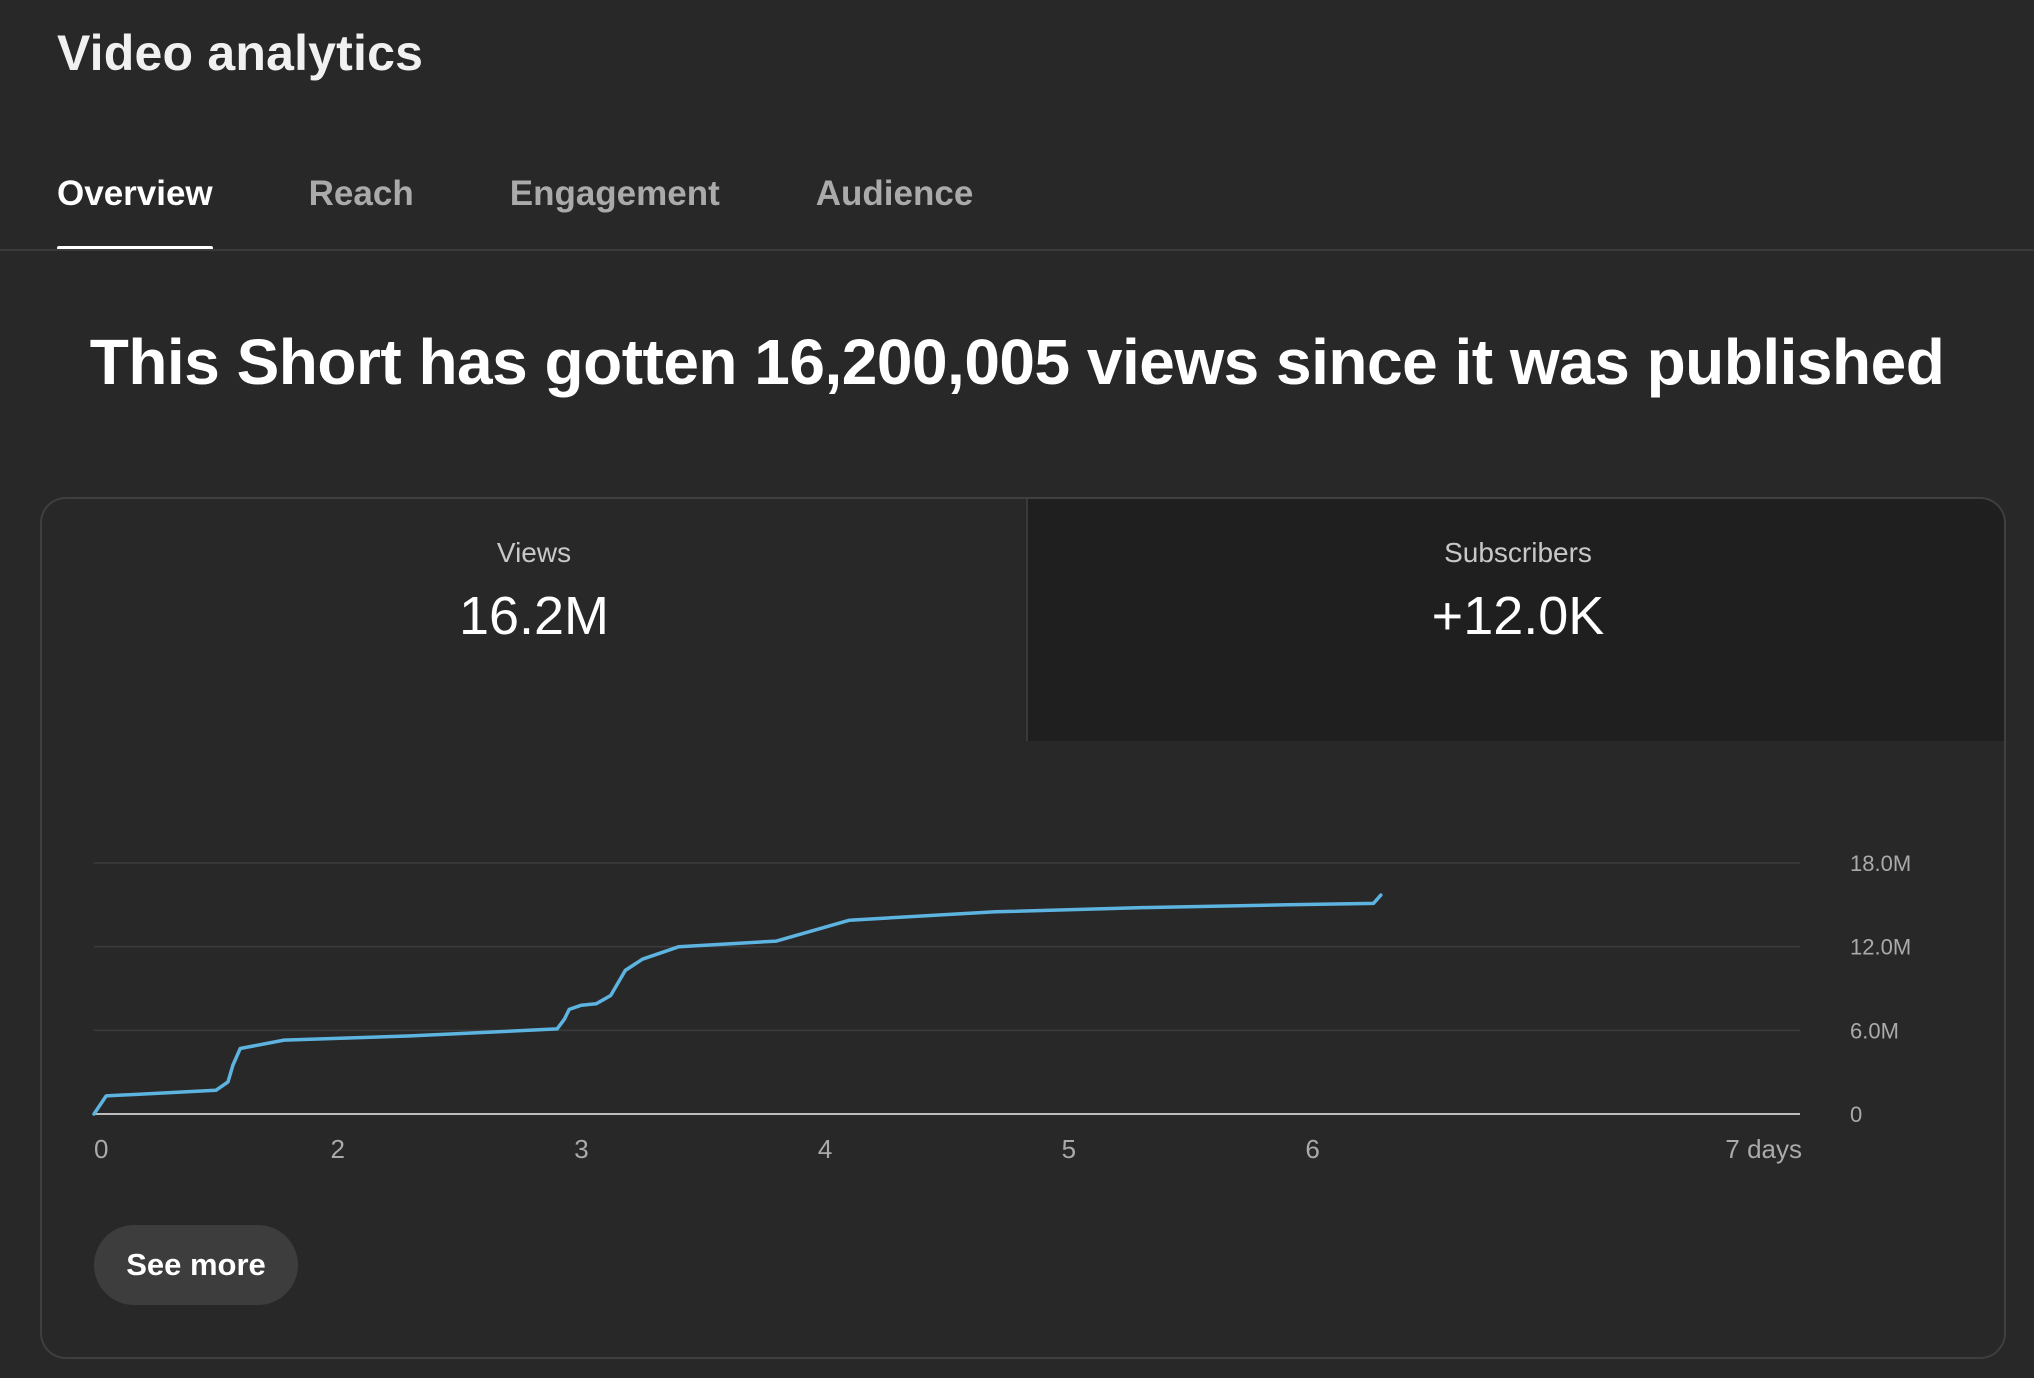  I want to click on tabs-divider, so click(1017, 250).